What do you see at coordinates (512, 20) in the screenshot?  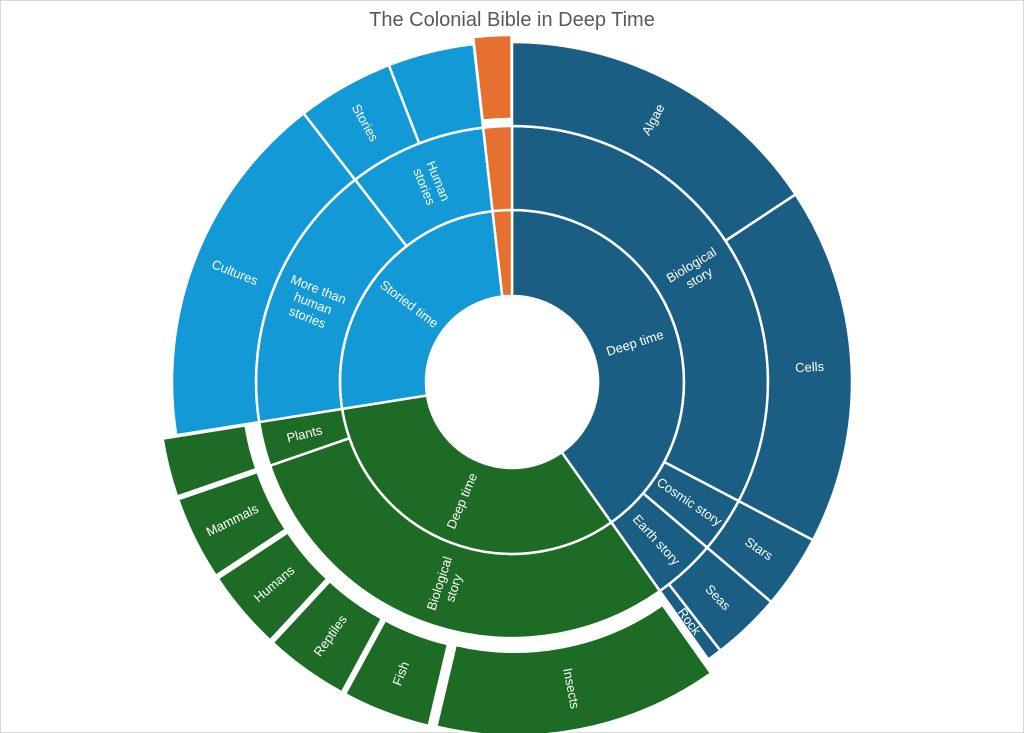 I see `chart-title: The Colonial Bible in Deep Time` at bounding box center [512, 20].